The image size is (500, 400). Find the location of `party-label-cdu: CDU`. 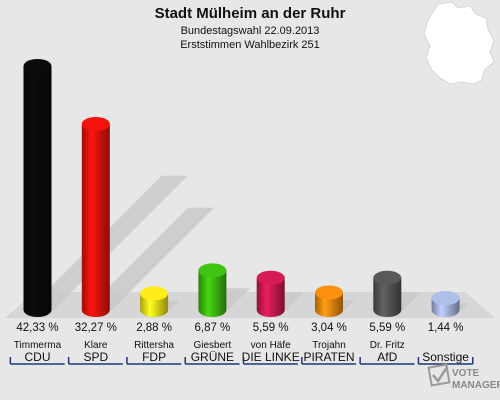

party-label-cdu: CDU is located at coordinates (38, 357).